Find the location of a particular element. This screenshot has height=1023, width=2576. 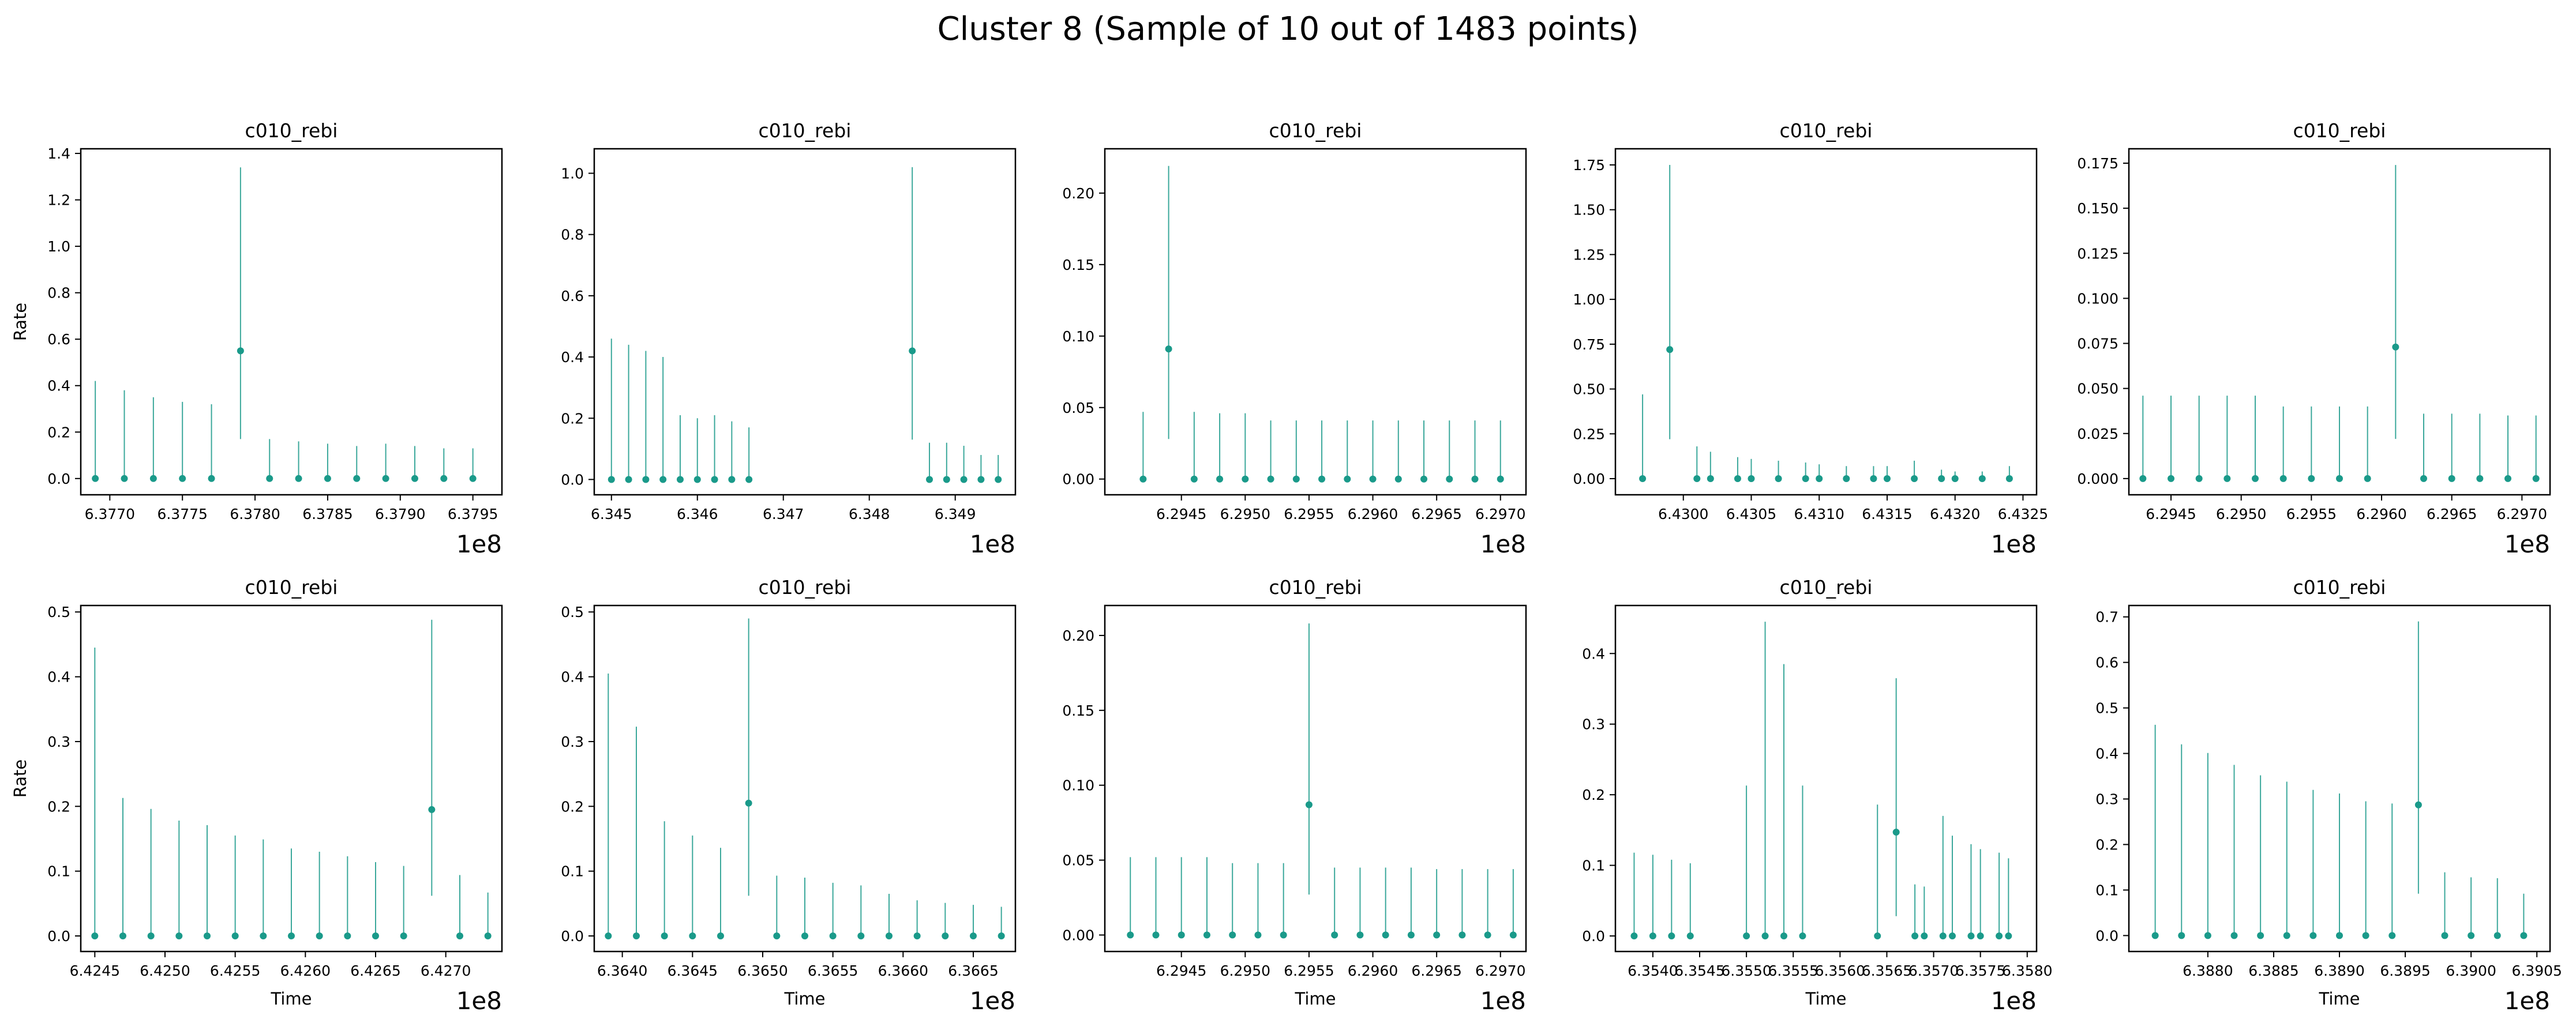

y-tick-label: 0.150 is located at coordinates (2097, 208).